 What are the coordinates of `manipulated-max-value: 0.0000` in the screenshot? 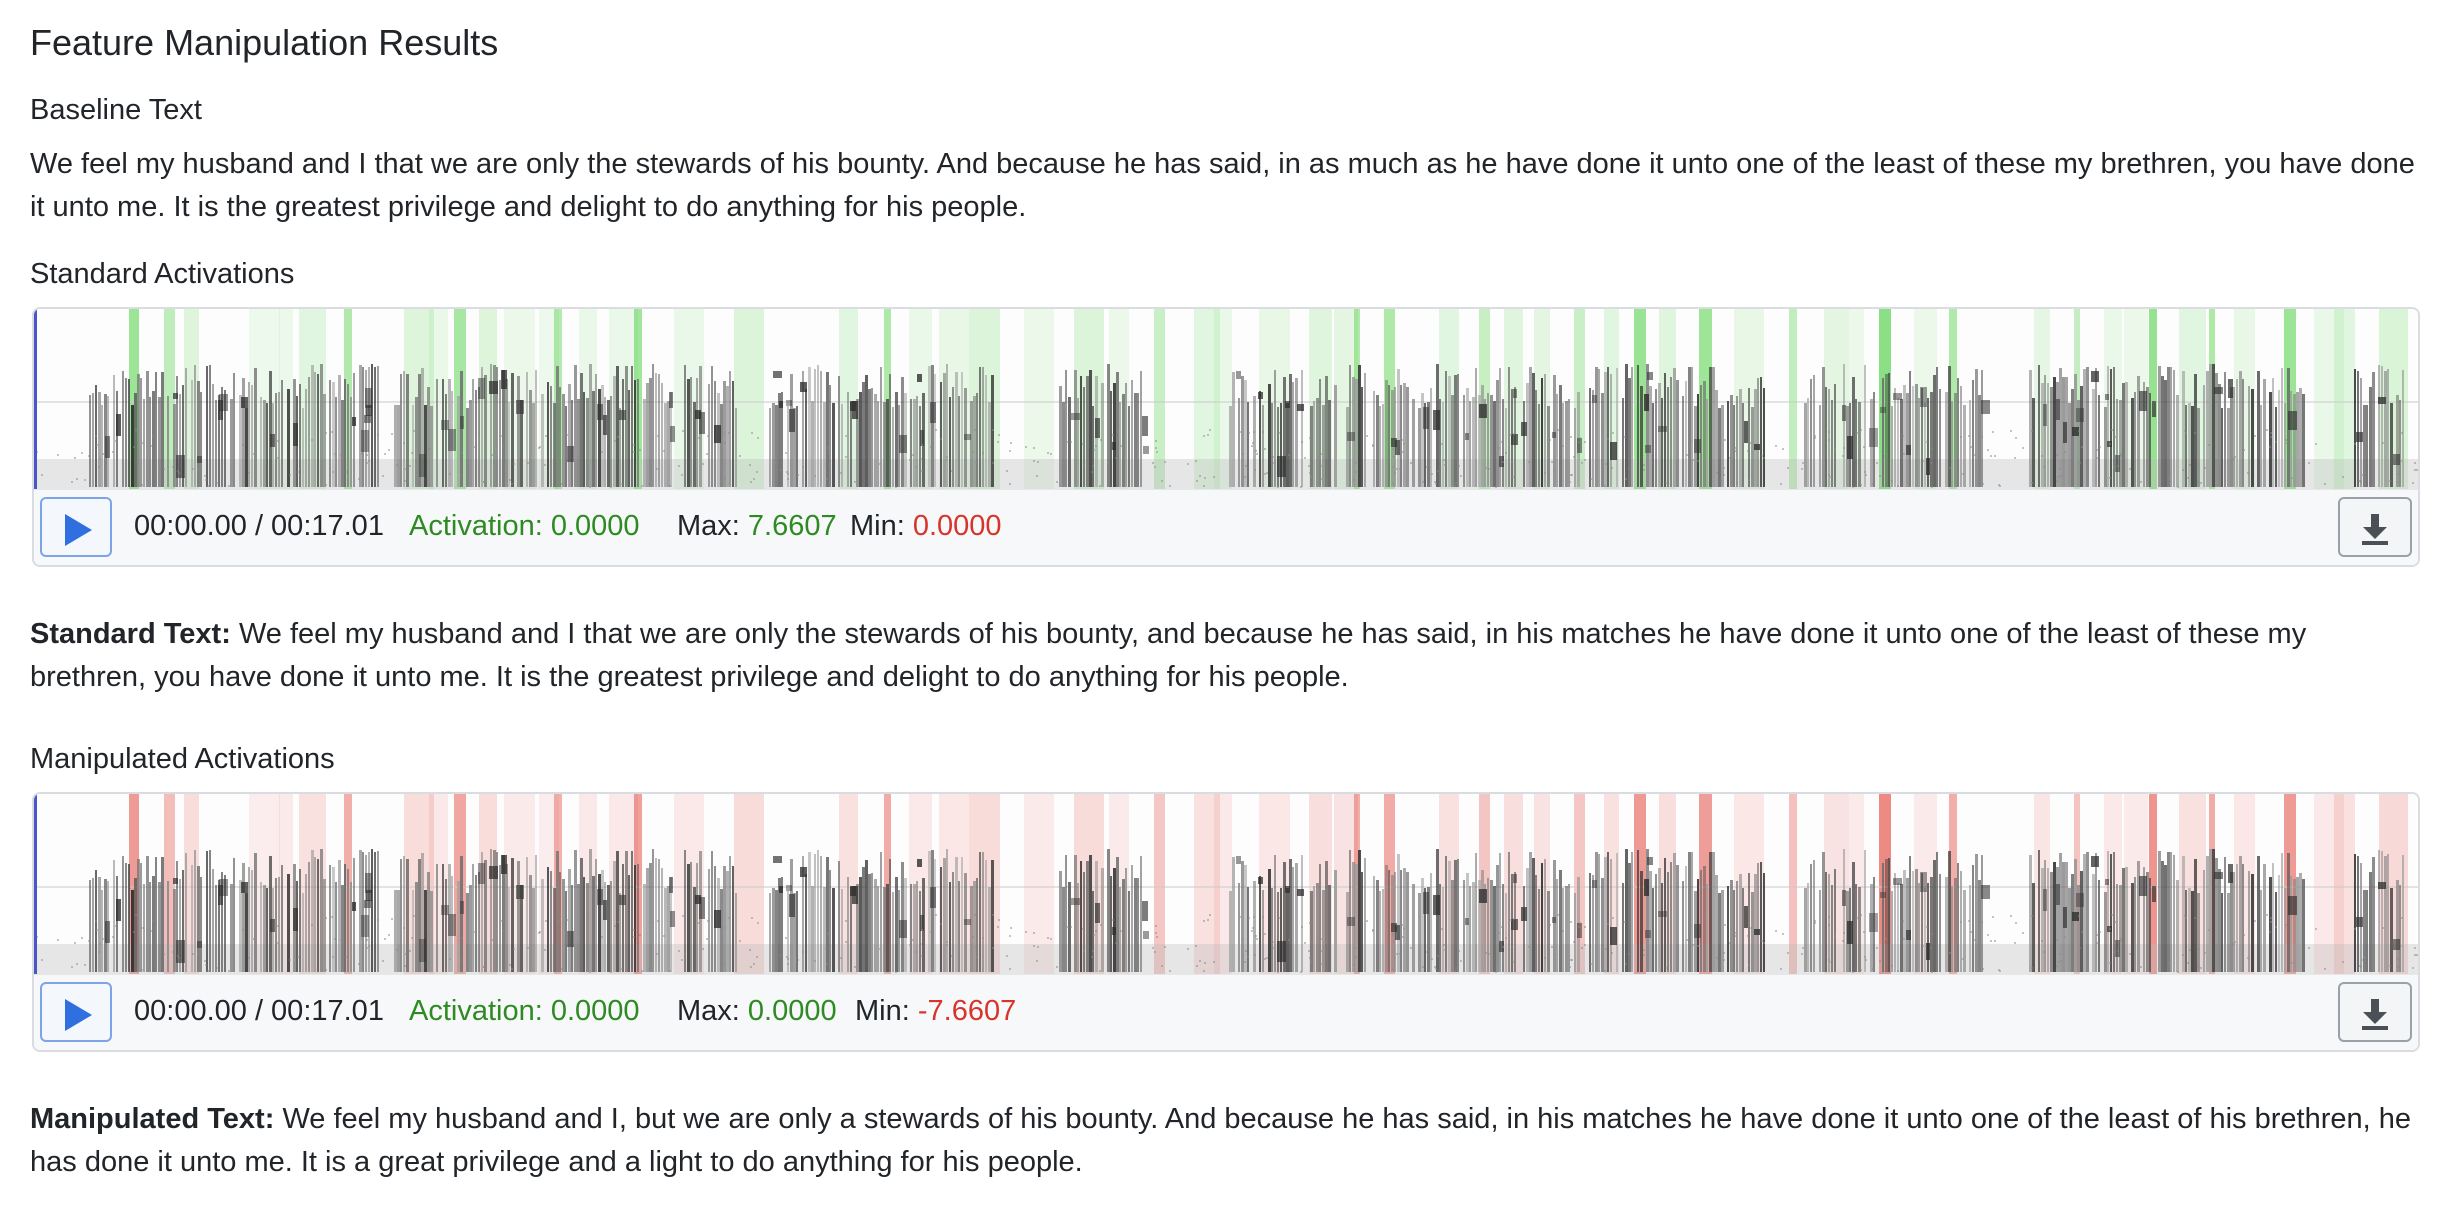 It's located at (792, 1011).